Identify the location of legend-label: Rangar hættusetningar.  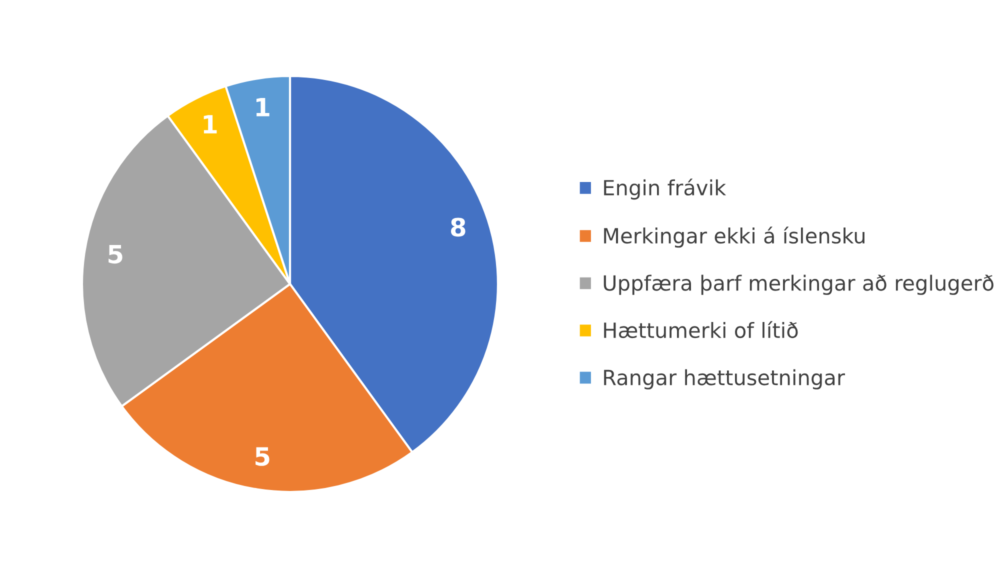
(725, 379).